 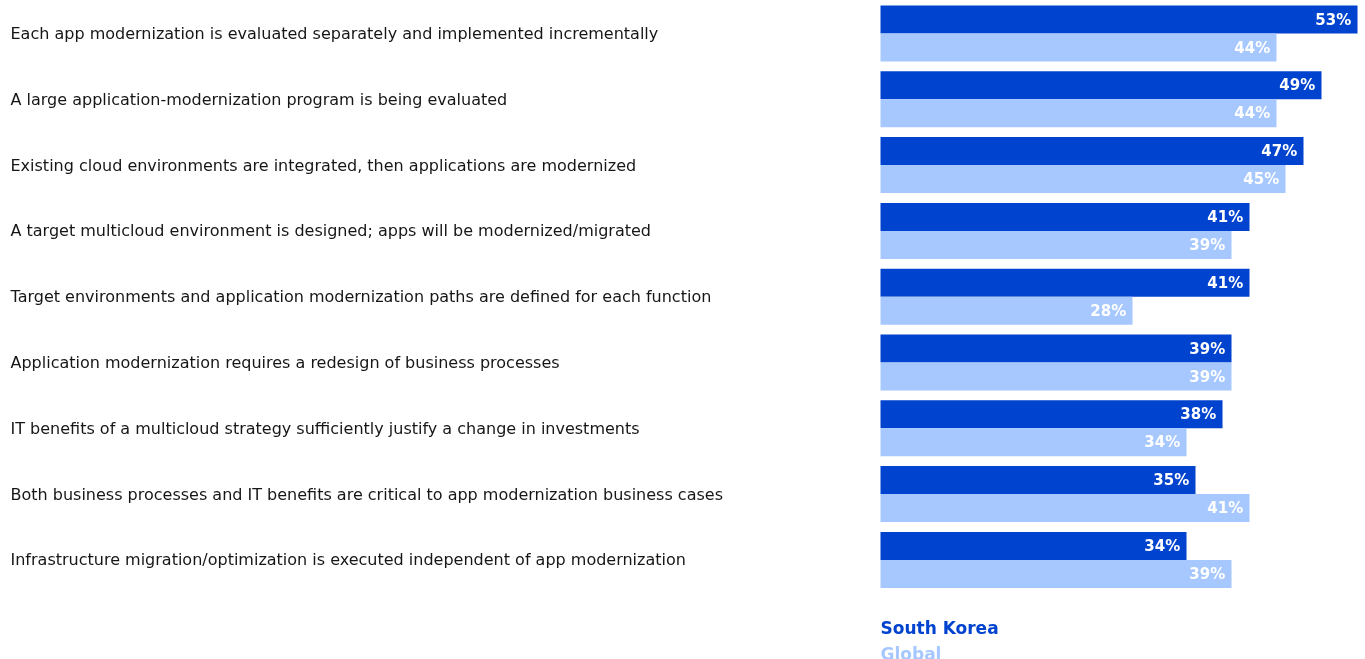 I want to click on y-tick-label: Target environments and application modernization paths are defined for each function, so click(x=360, y=297).